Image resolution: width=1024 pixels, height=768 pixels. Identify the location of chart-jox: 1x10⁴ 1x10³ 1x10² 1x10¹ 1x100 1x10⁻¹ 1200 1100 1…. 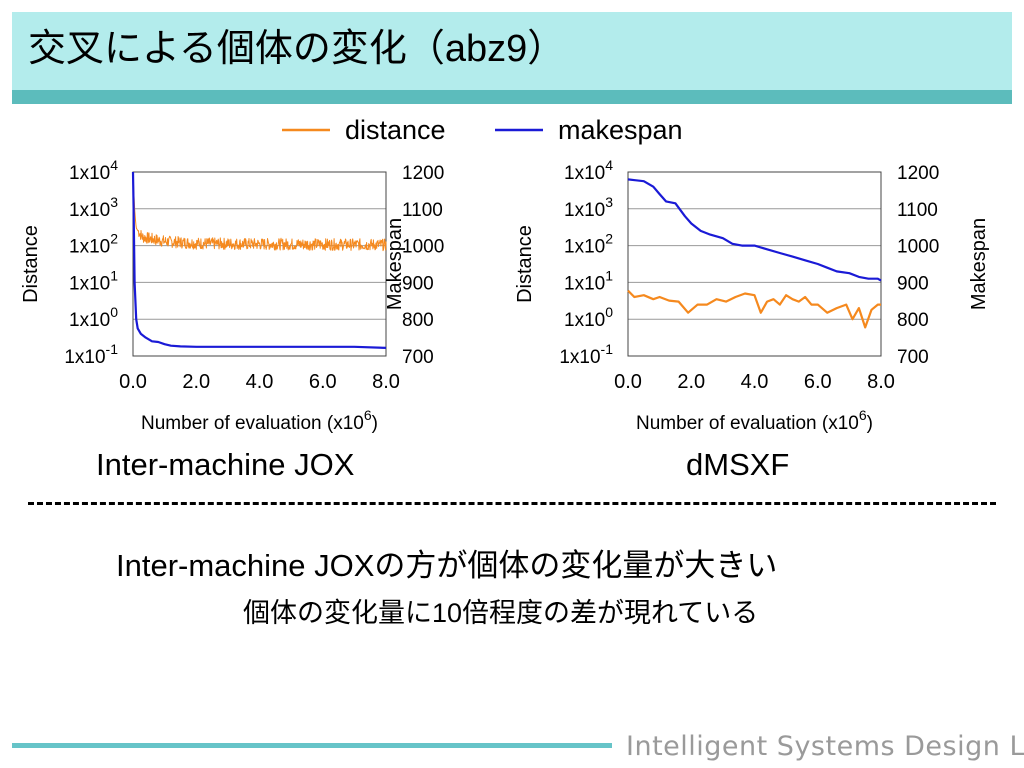
(232, 295).